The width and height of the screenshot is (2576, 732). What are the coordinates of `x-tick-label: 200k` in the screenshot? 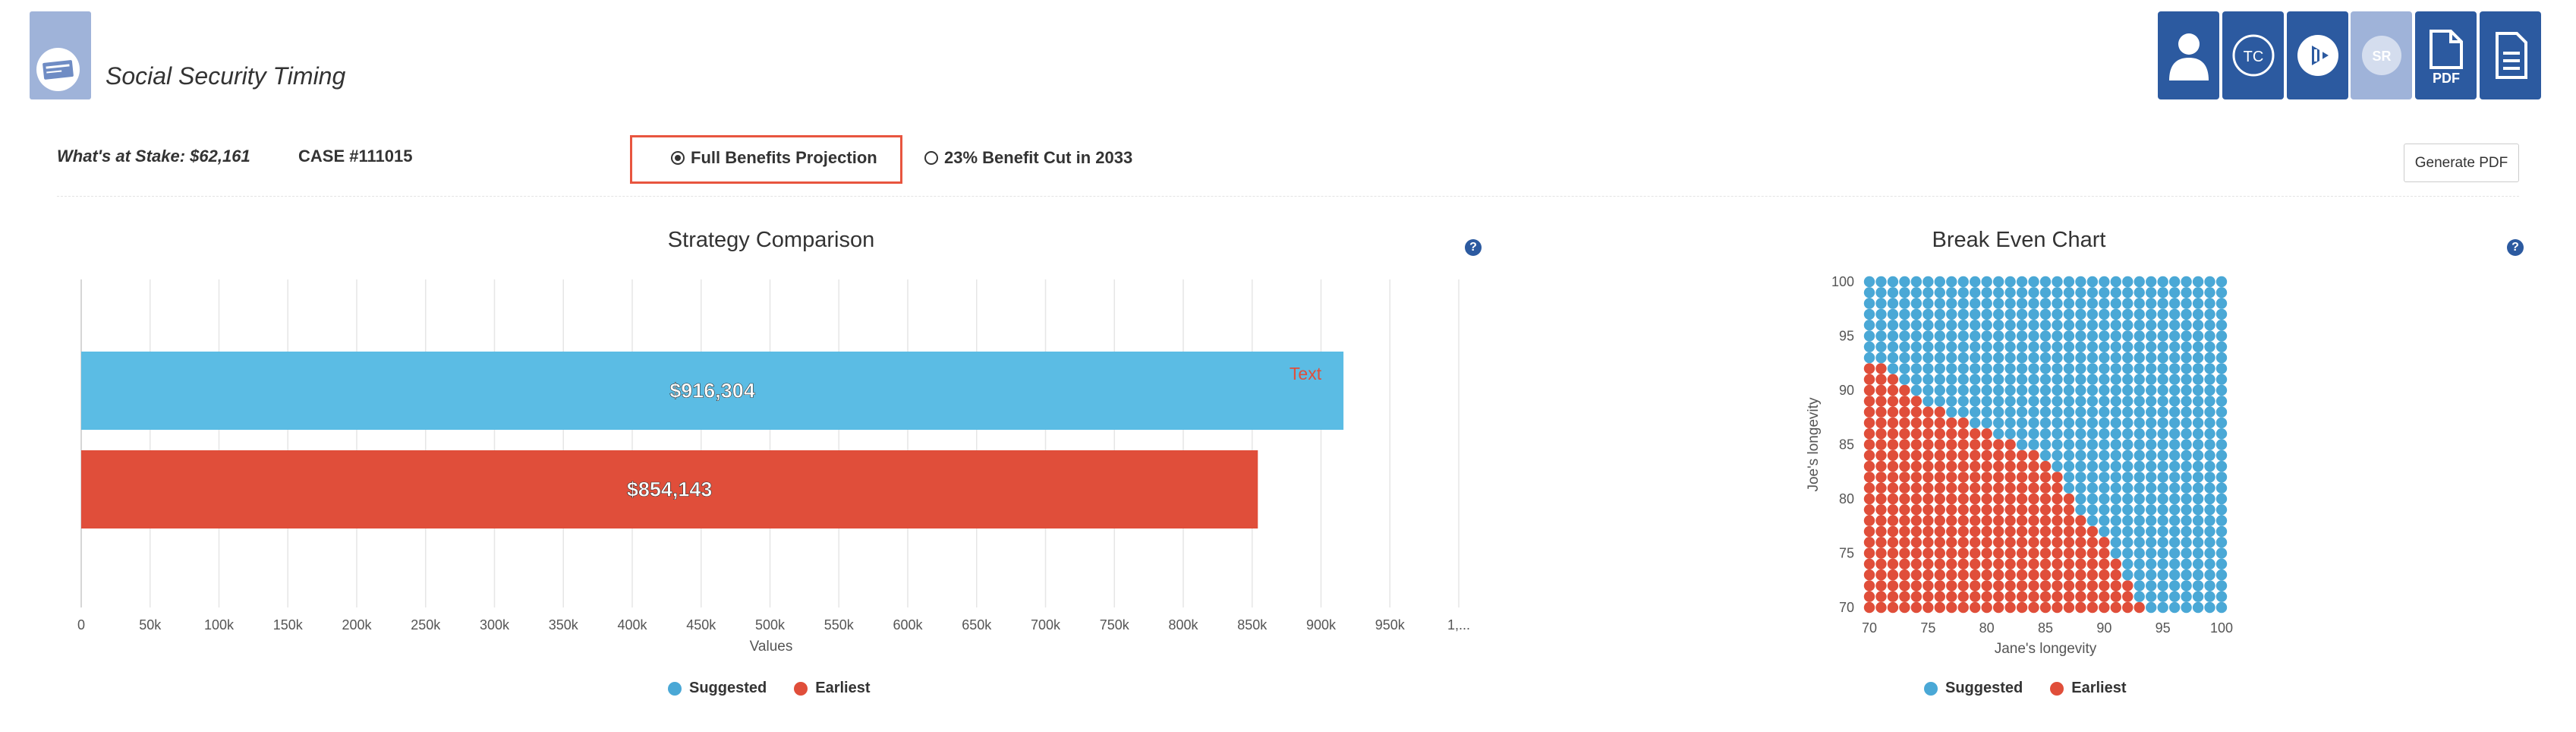 It's located at (357, 625).